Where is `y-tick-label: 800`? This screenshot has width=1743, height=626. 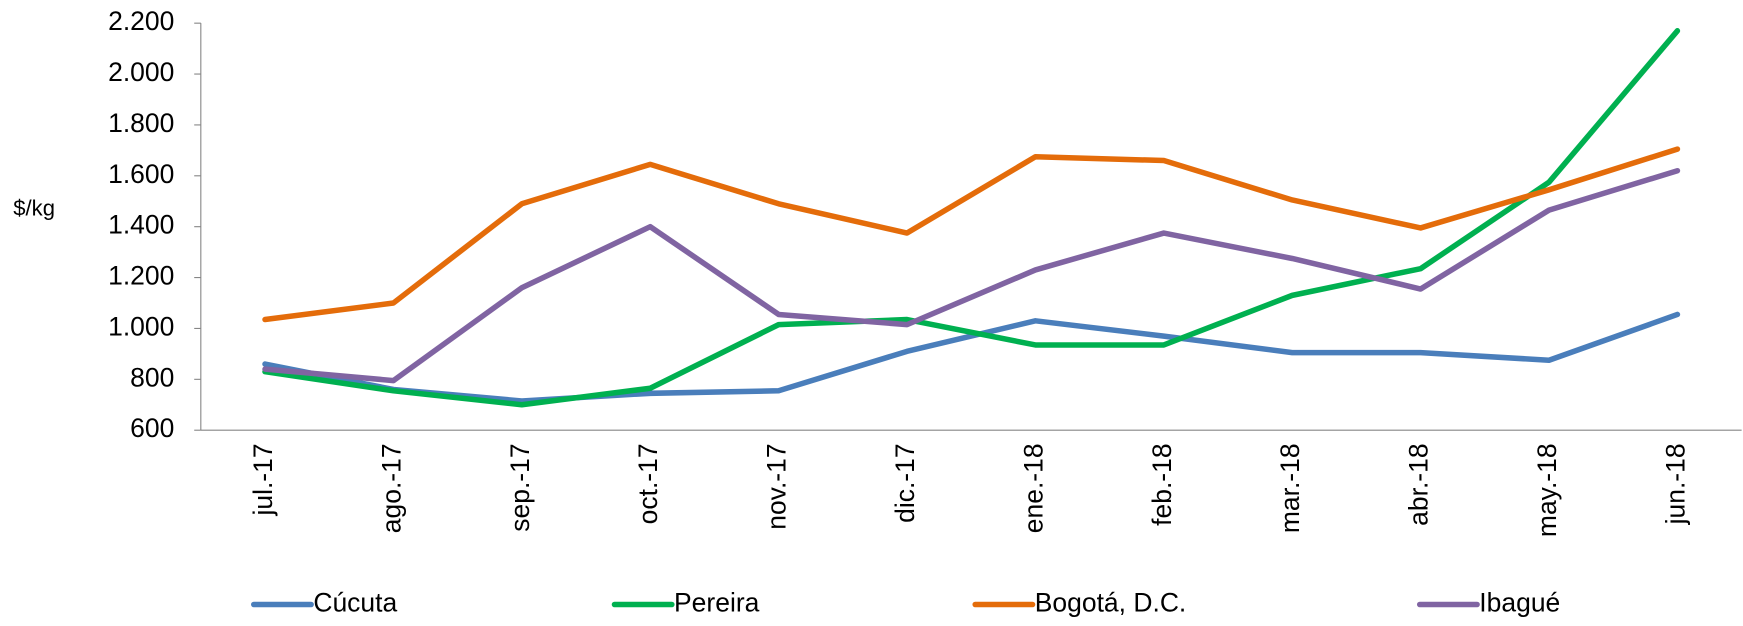 y-tick-label: 800 is located at coordinates (152, 377).